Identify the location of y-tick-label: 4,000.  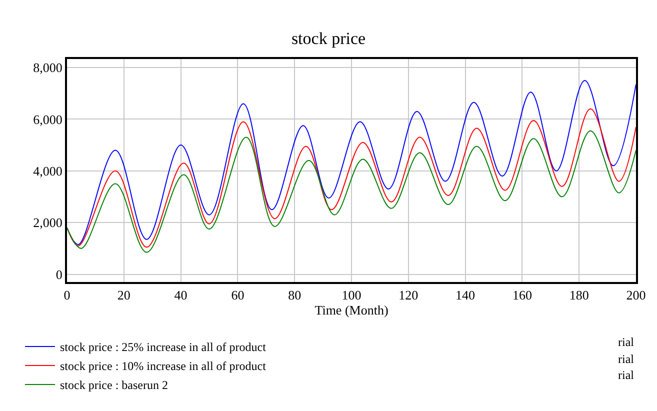
(47, 170).